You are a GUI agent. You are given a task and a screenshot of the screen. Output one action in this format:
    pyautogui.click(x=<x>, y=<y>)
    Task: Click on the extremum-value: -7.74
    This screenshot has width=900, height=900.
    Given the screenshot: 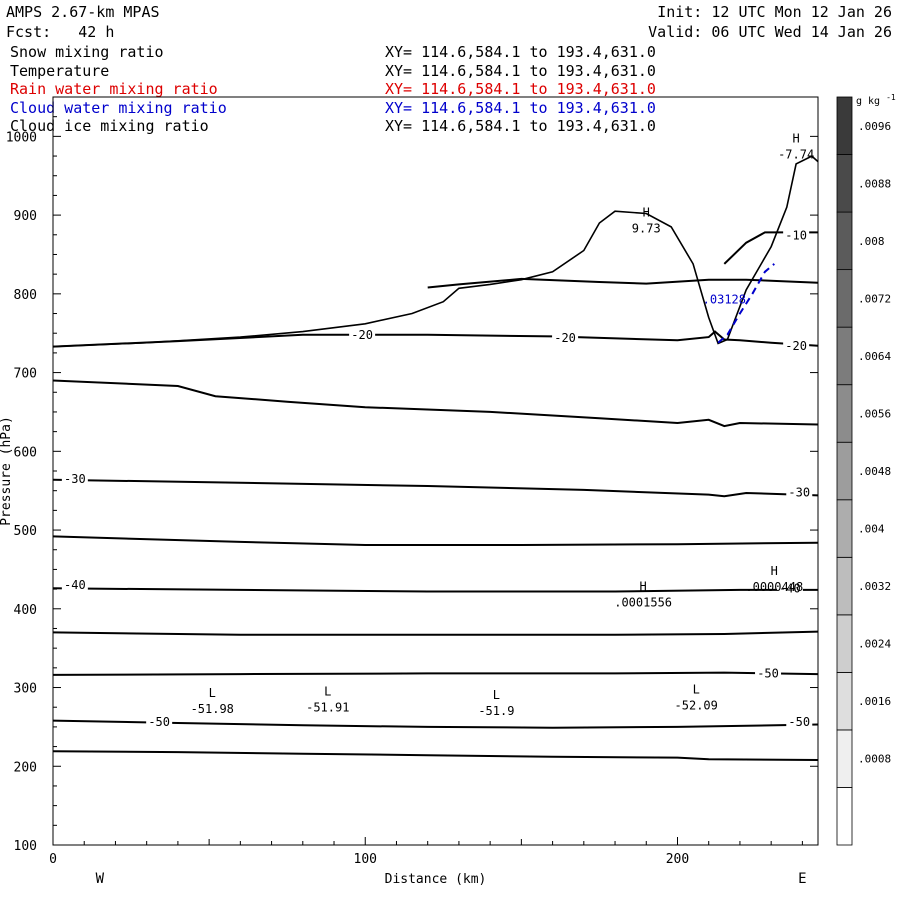 What is the action you would take?
    pyautogui.click(x=796, y=155)
    